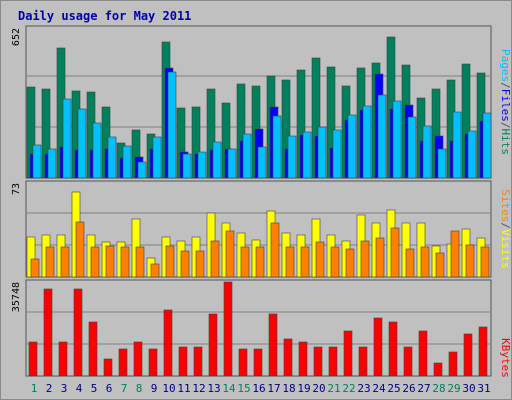 Image resolution: width=512 pixels, height=400 pixels. I want to click on x-tick-day-3: 3, so click(64, 388).